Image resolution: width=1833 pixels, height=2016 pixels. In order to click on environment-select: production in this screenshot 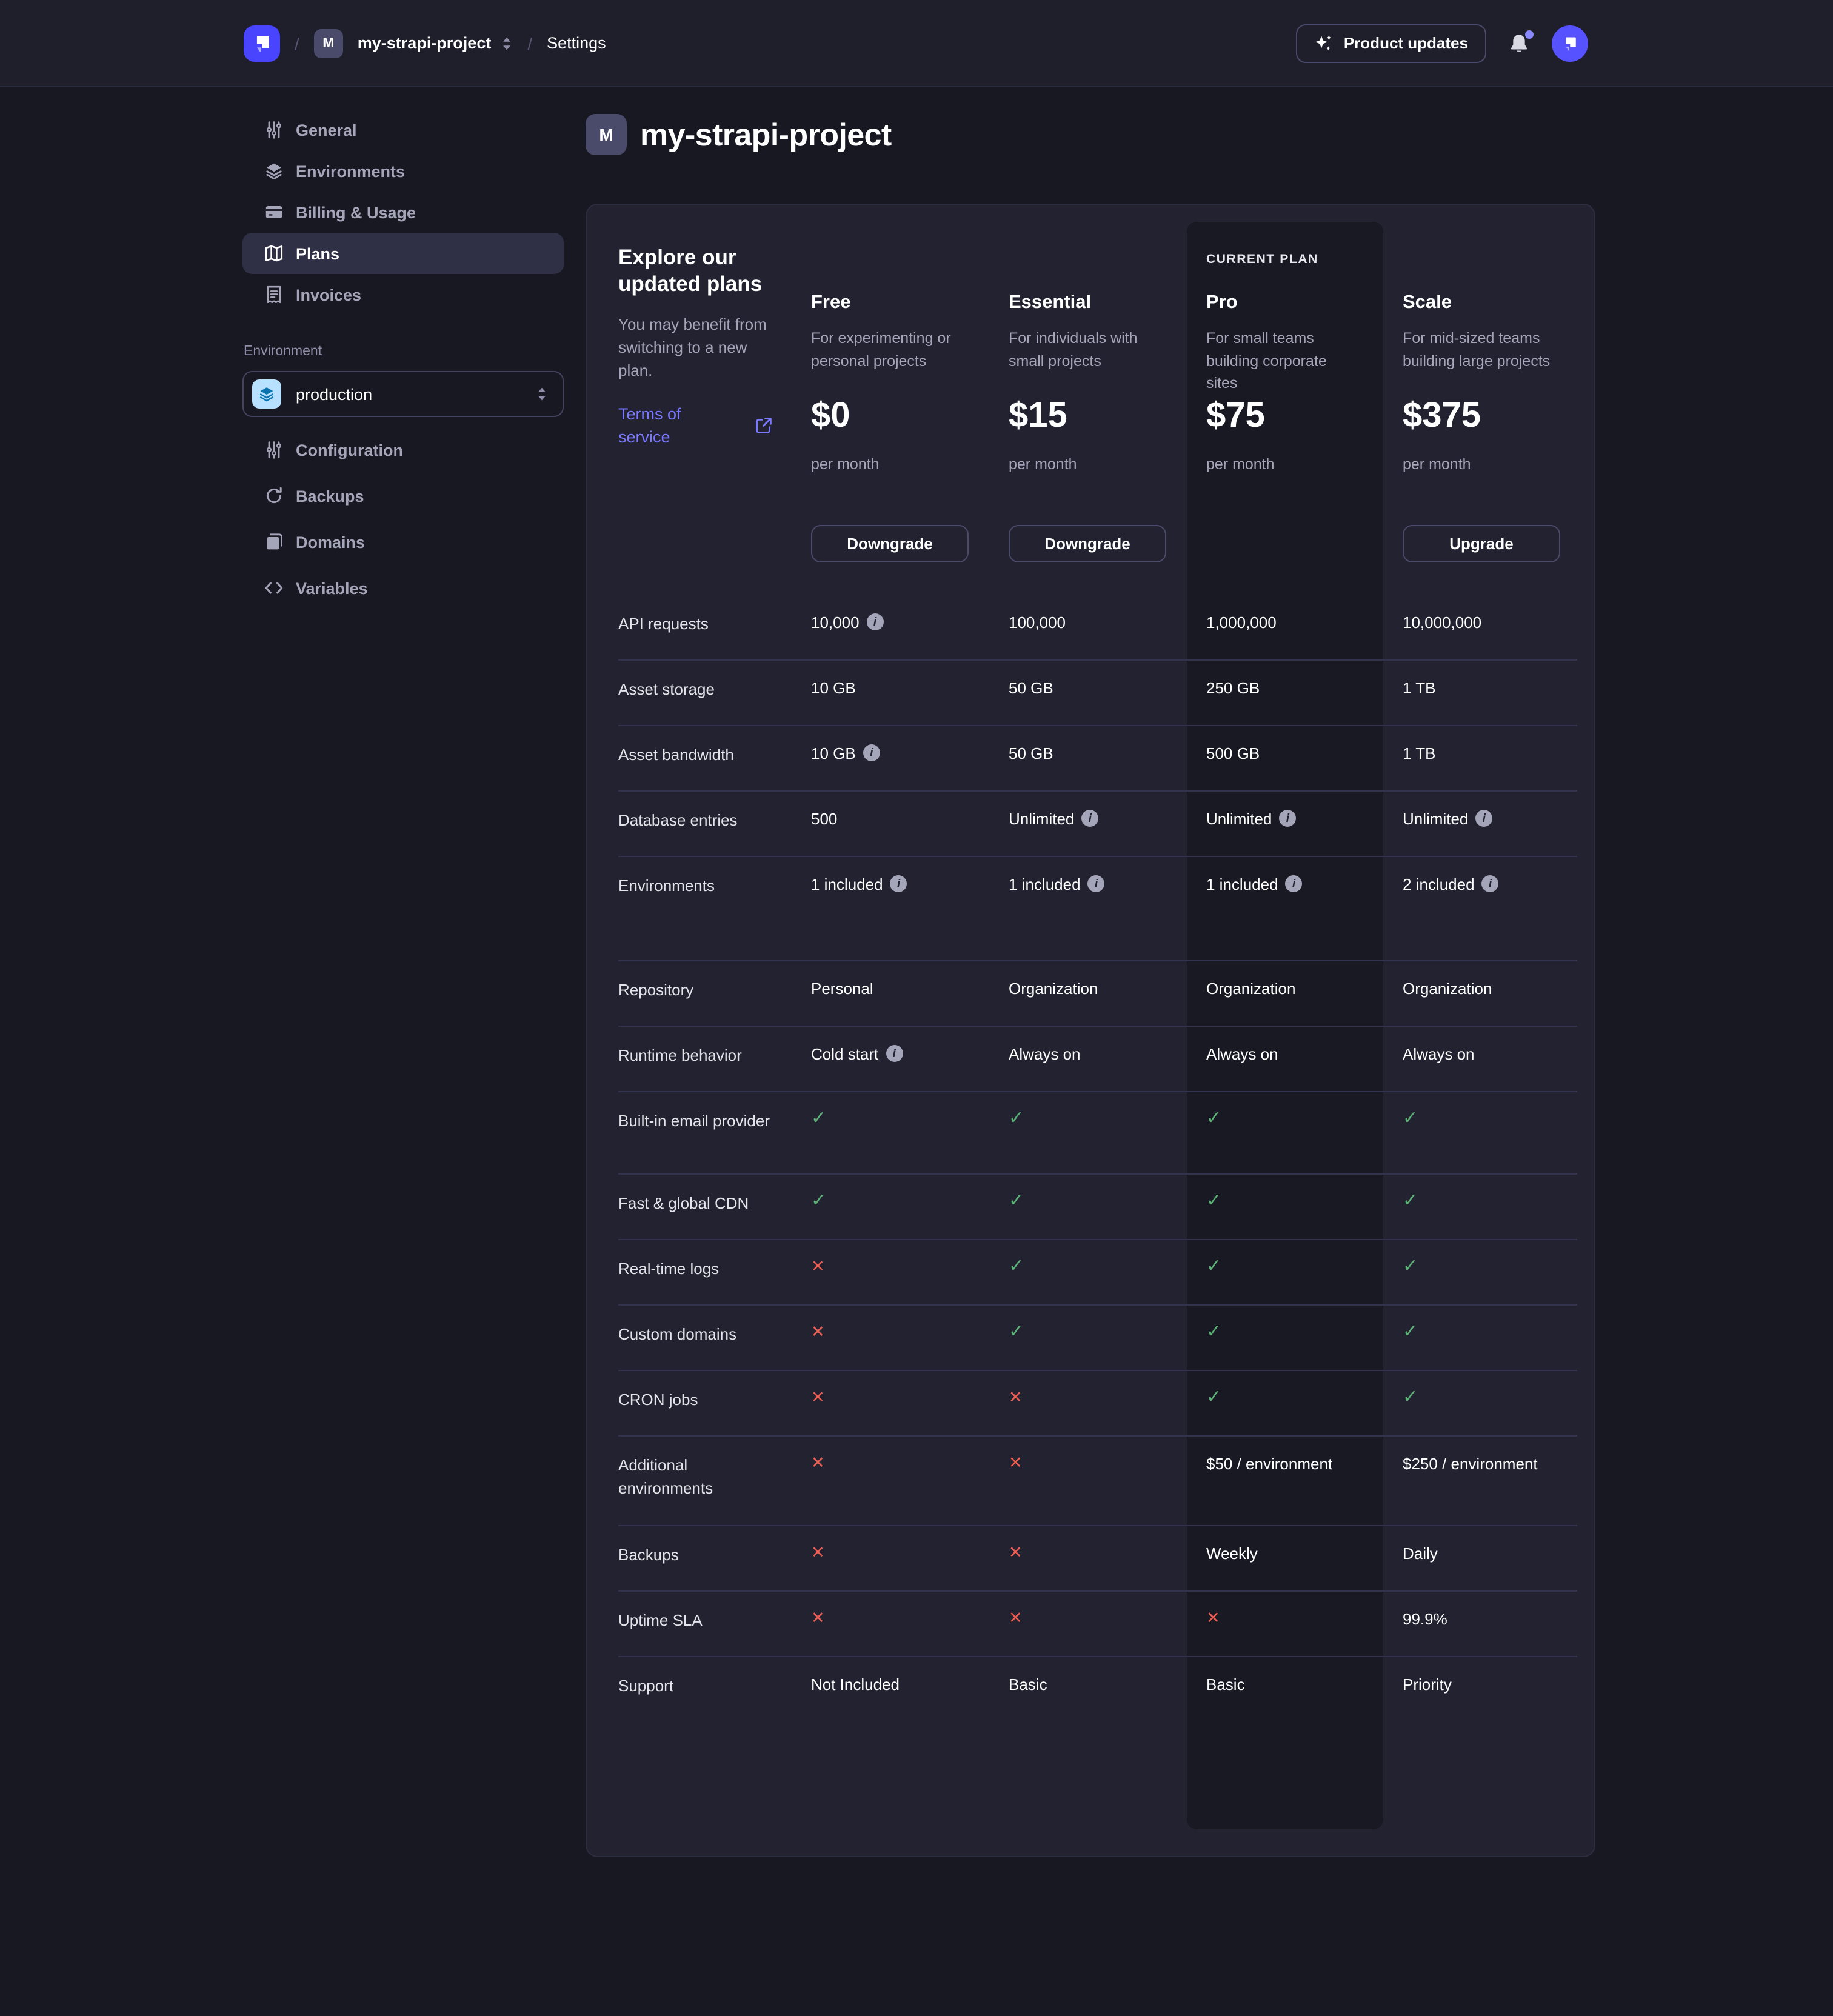, I will do `click(403, 394)`.